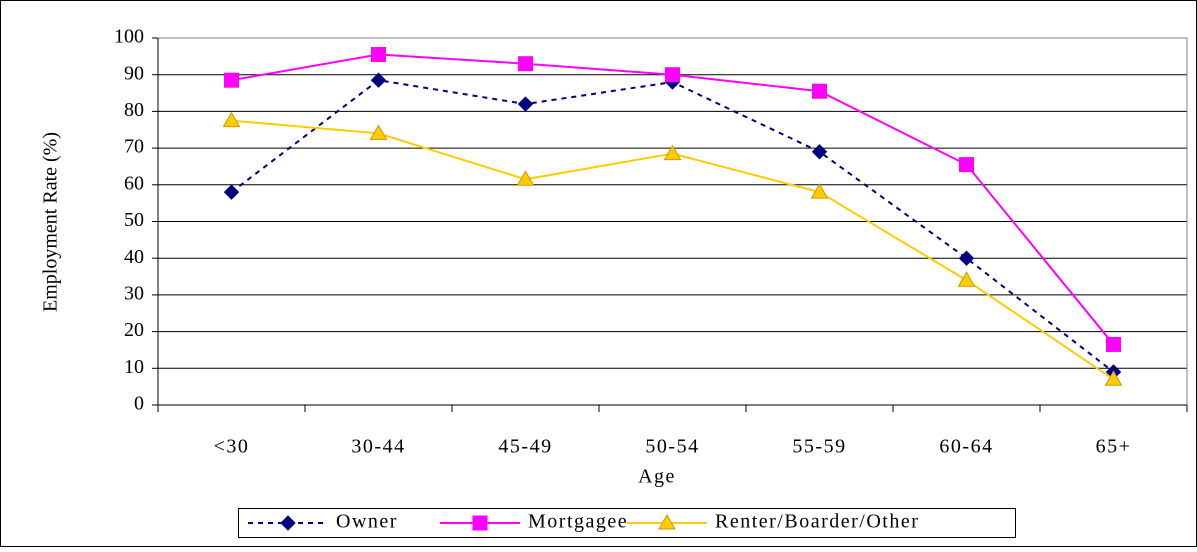 This screenshot has width=1197, height=552. Describe the element at coordinates (134, 330) in the screenshot. I see `y-tick-label: 20` at that location.